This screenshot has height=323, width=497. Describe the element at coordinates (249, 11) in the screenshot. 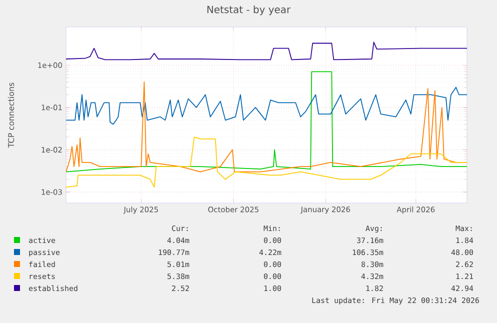

I see `chart-title: Netstat - by year` at that location.